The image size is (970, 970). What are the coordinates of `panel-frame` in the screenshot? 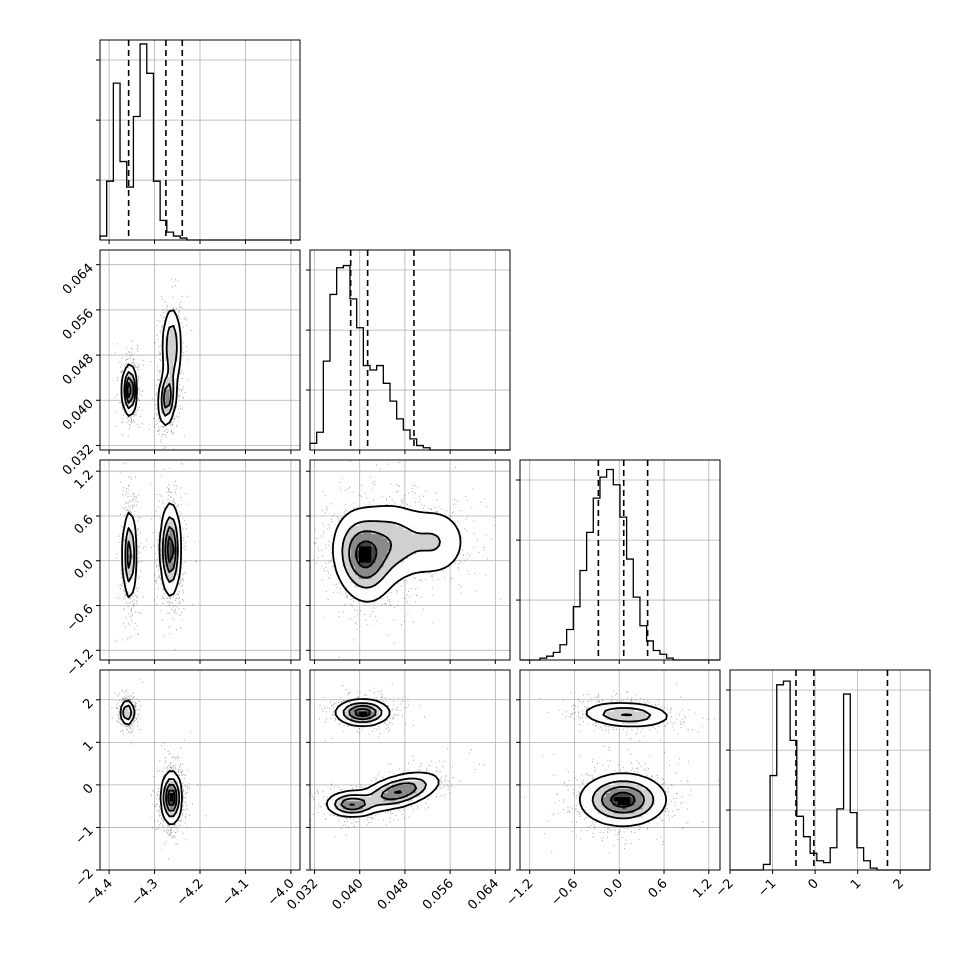 It's located at (410, 560).